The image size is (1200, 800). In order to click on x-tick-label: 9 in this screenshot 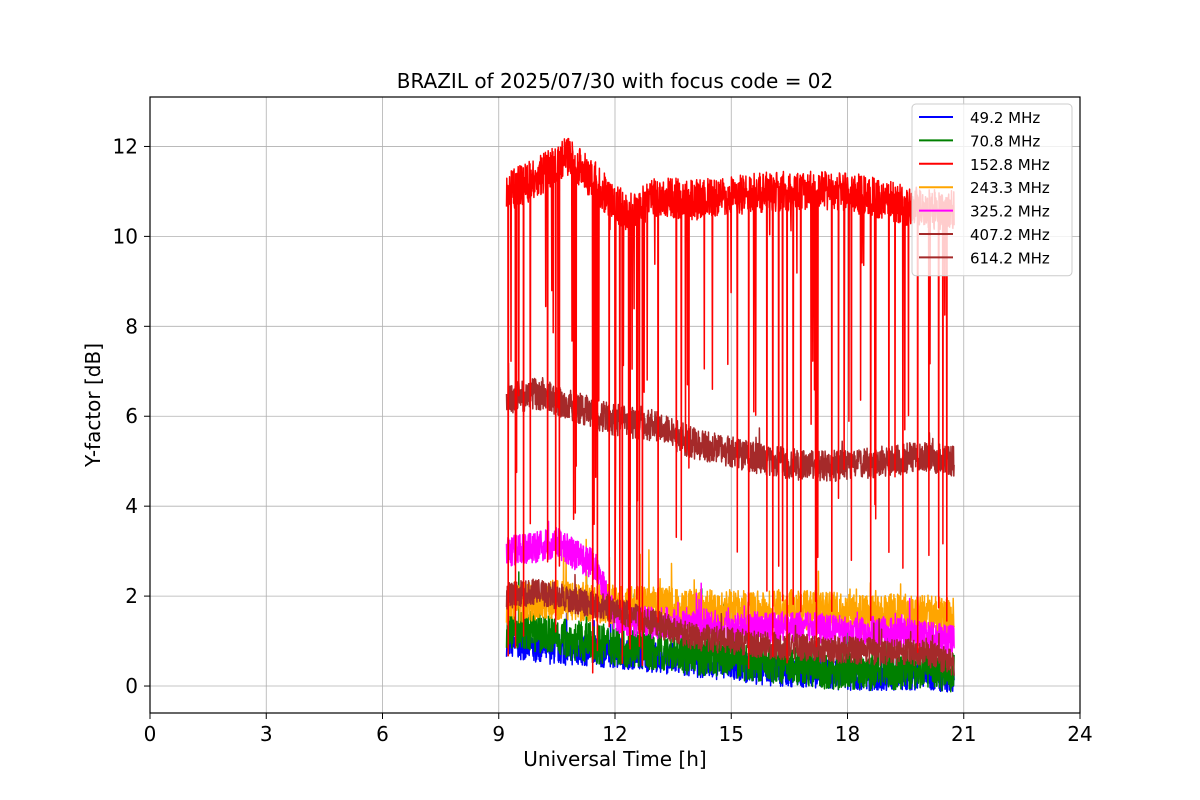, I will do `click(498, 734)`.